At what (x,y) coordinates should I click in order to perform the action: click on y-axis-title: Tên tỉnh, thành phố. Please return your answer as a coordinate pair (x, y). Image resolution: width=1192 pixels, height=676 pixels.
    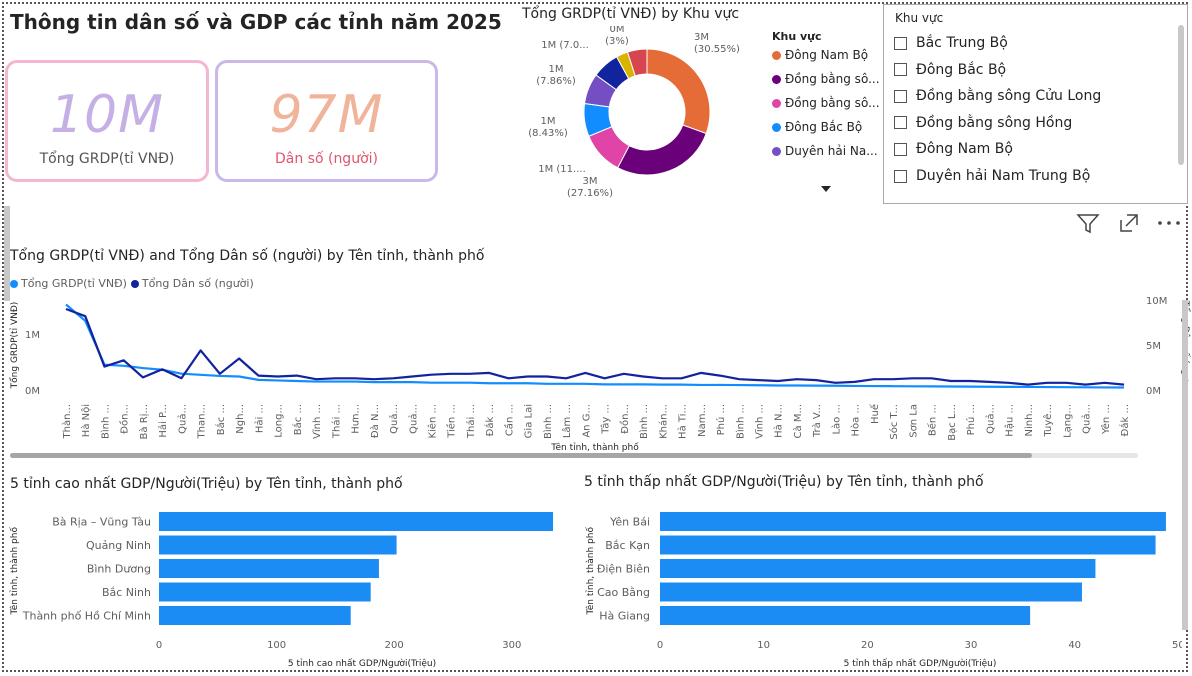
    Looking at the image, I should click on (14, 571).